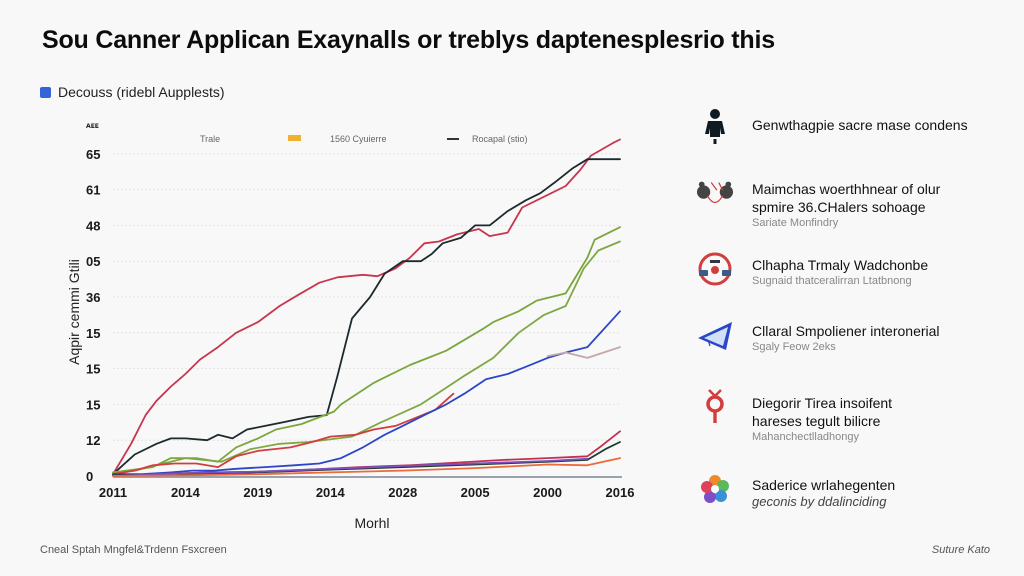 Image resolution: width=1024 pixels, height=576 pixels. What do you see at coordinates (840, 265) in the screenshot?
I see `sidebar-item-2-heading: Clhapha Trmaly Wadchonbe` at bounding box center [840, 265].